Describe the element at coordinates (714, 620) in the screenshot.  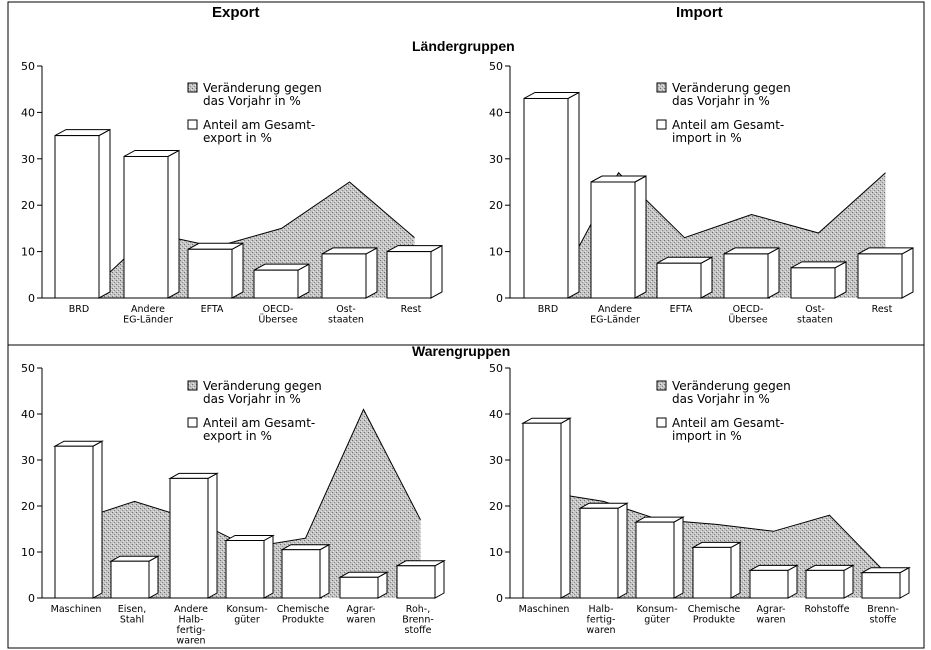
I see `category-label: Produkte` at that location.